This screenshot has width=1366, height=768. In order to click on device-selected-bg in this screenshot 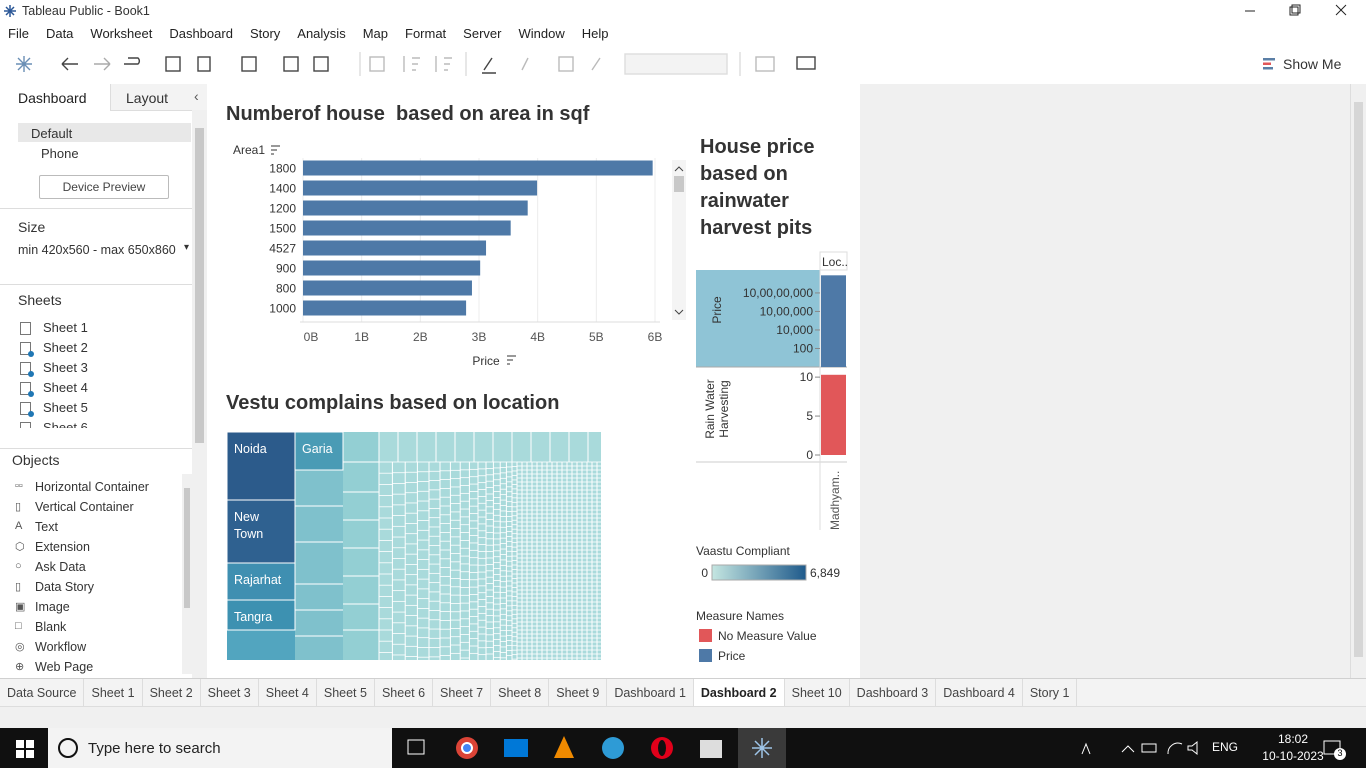, I will do `click(104, 132)`.